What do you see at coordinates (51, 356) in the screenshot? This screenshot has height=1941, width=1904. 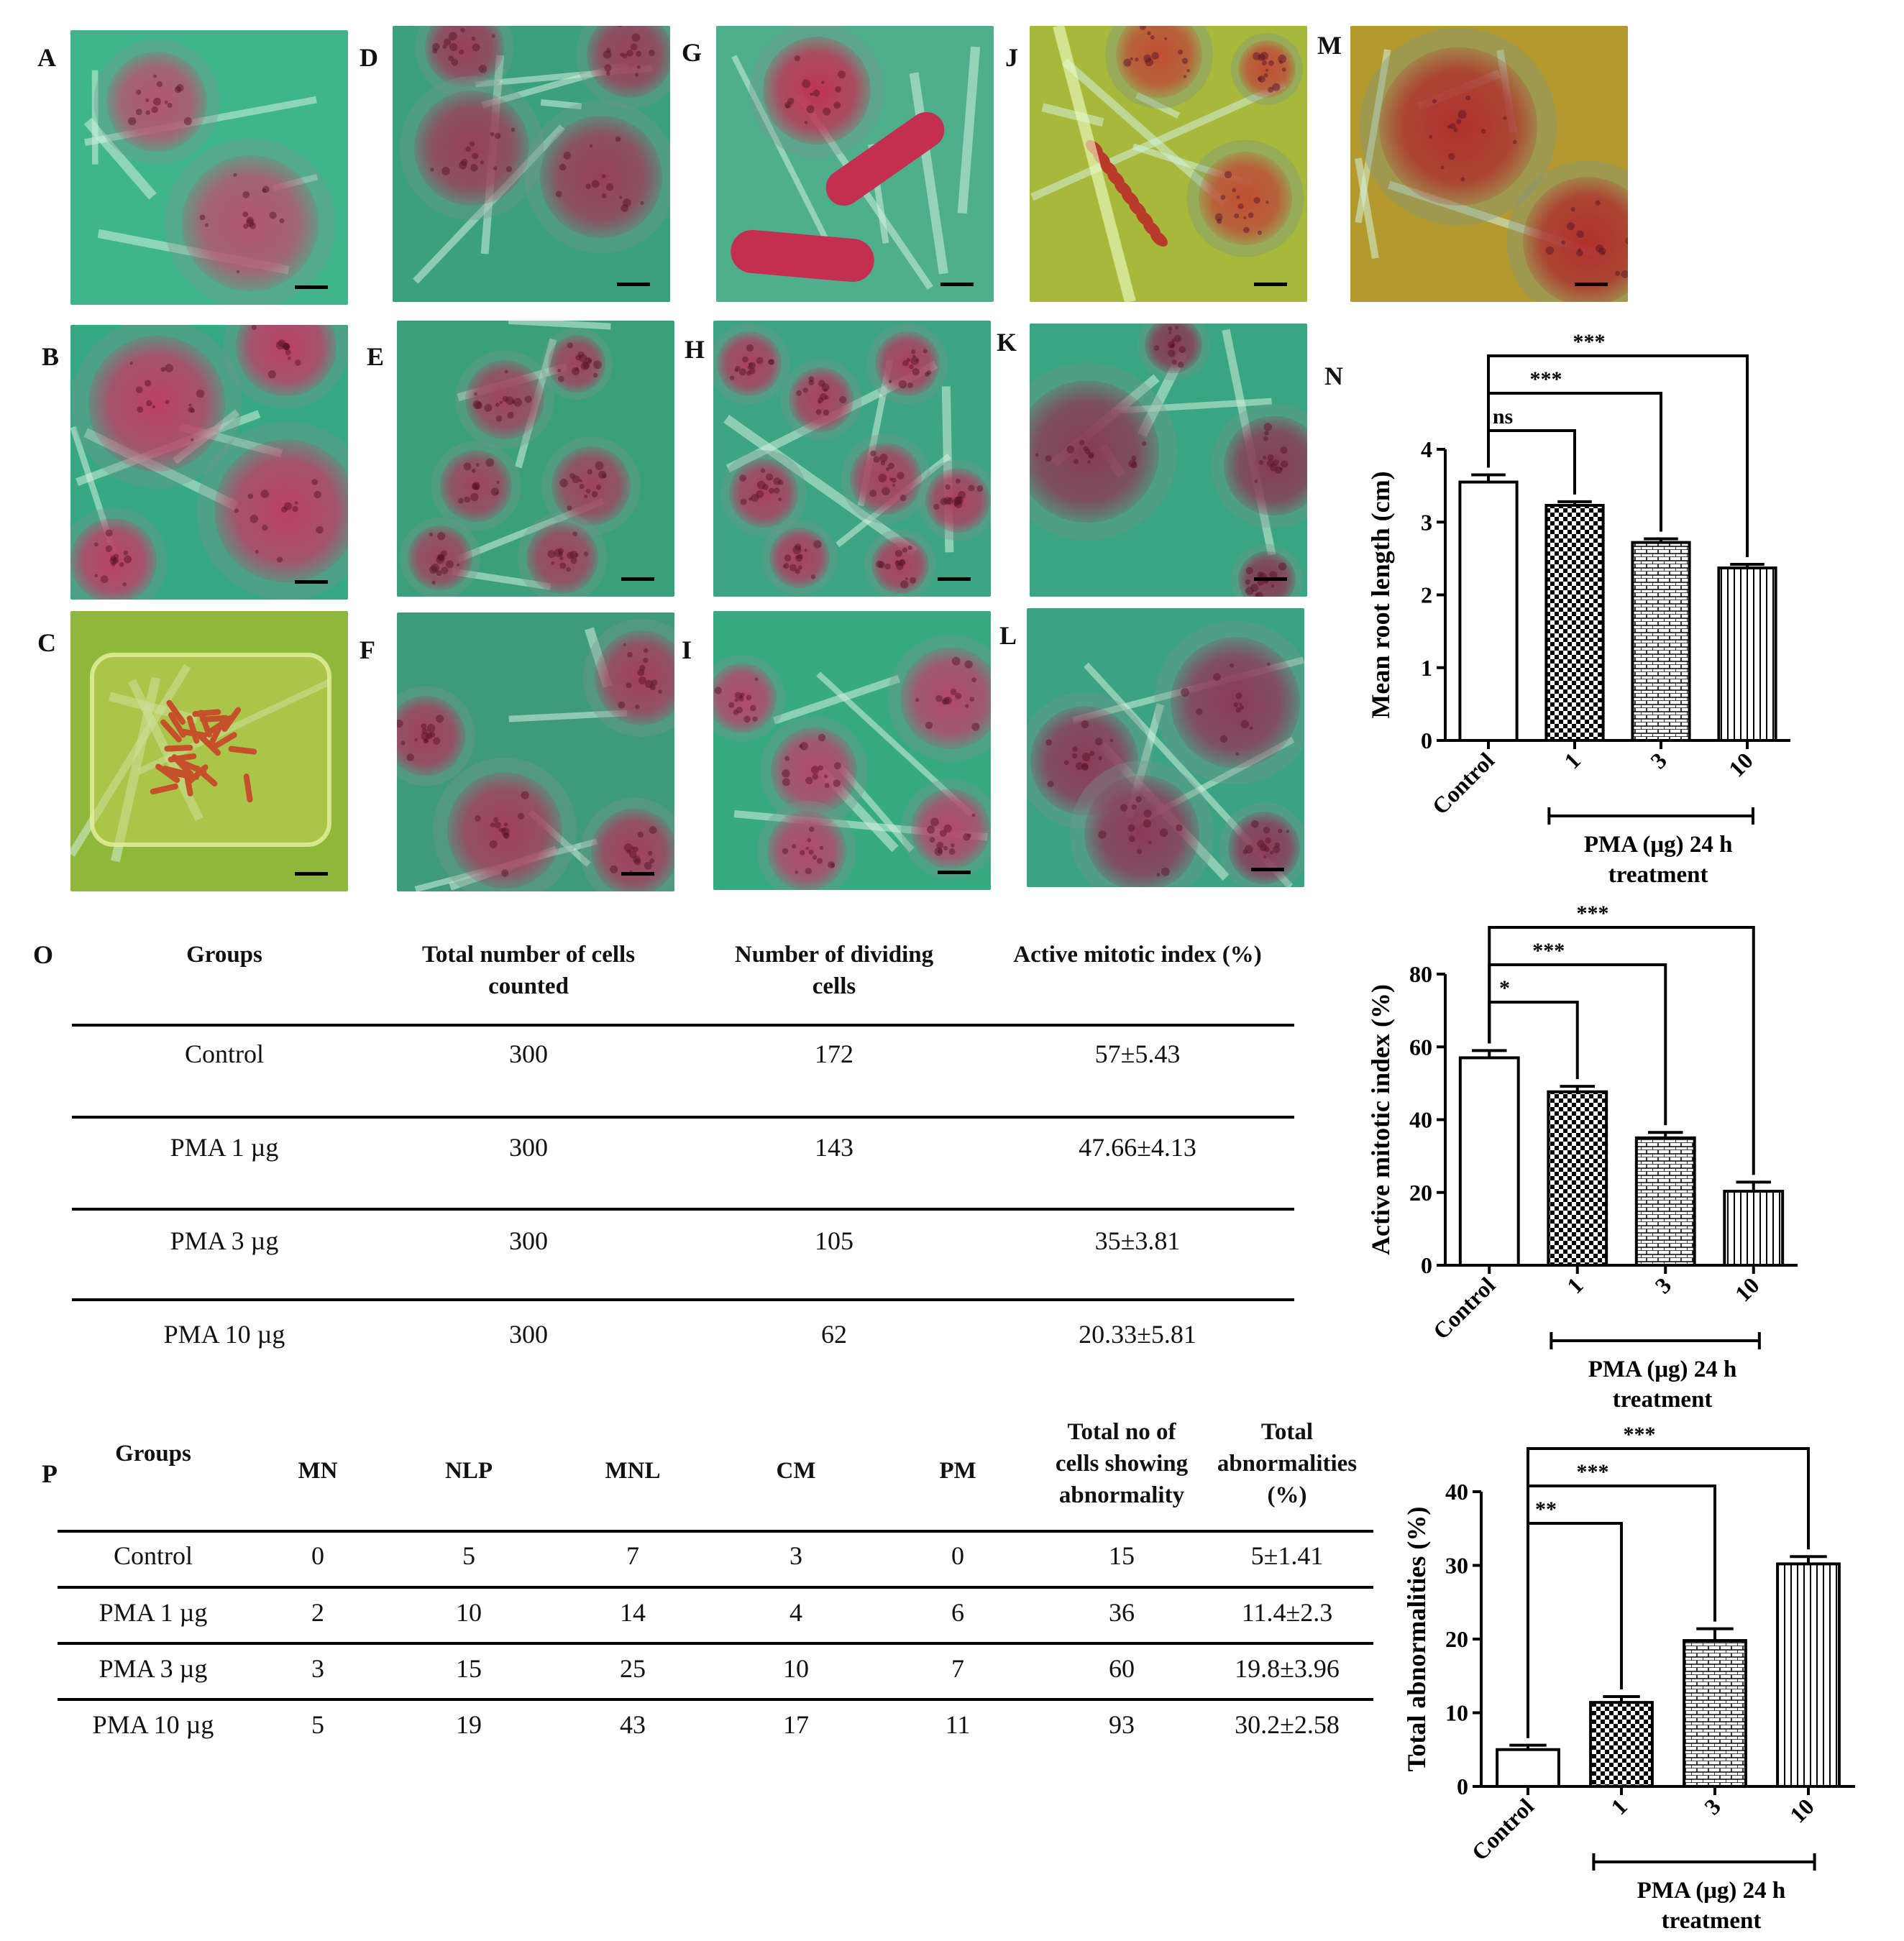 I see `panel-letter-b: B` at bounding box center [51, 356].